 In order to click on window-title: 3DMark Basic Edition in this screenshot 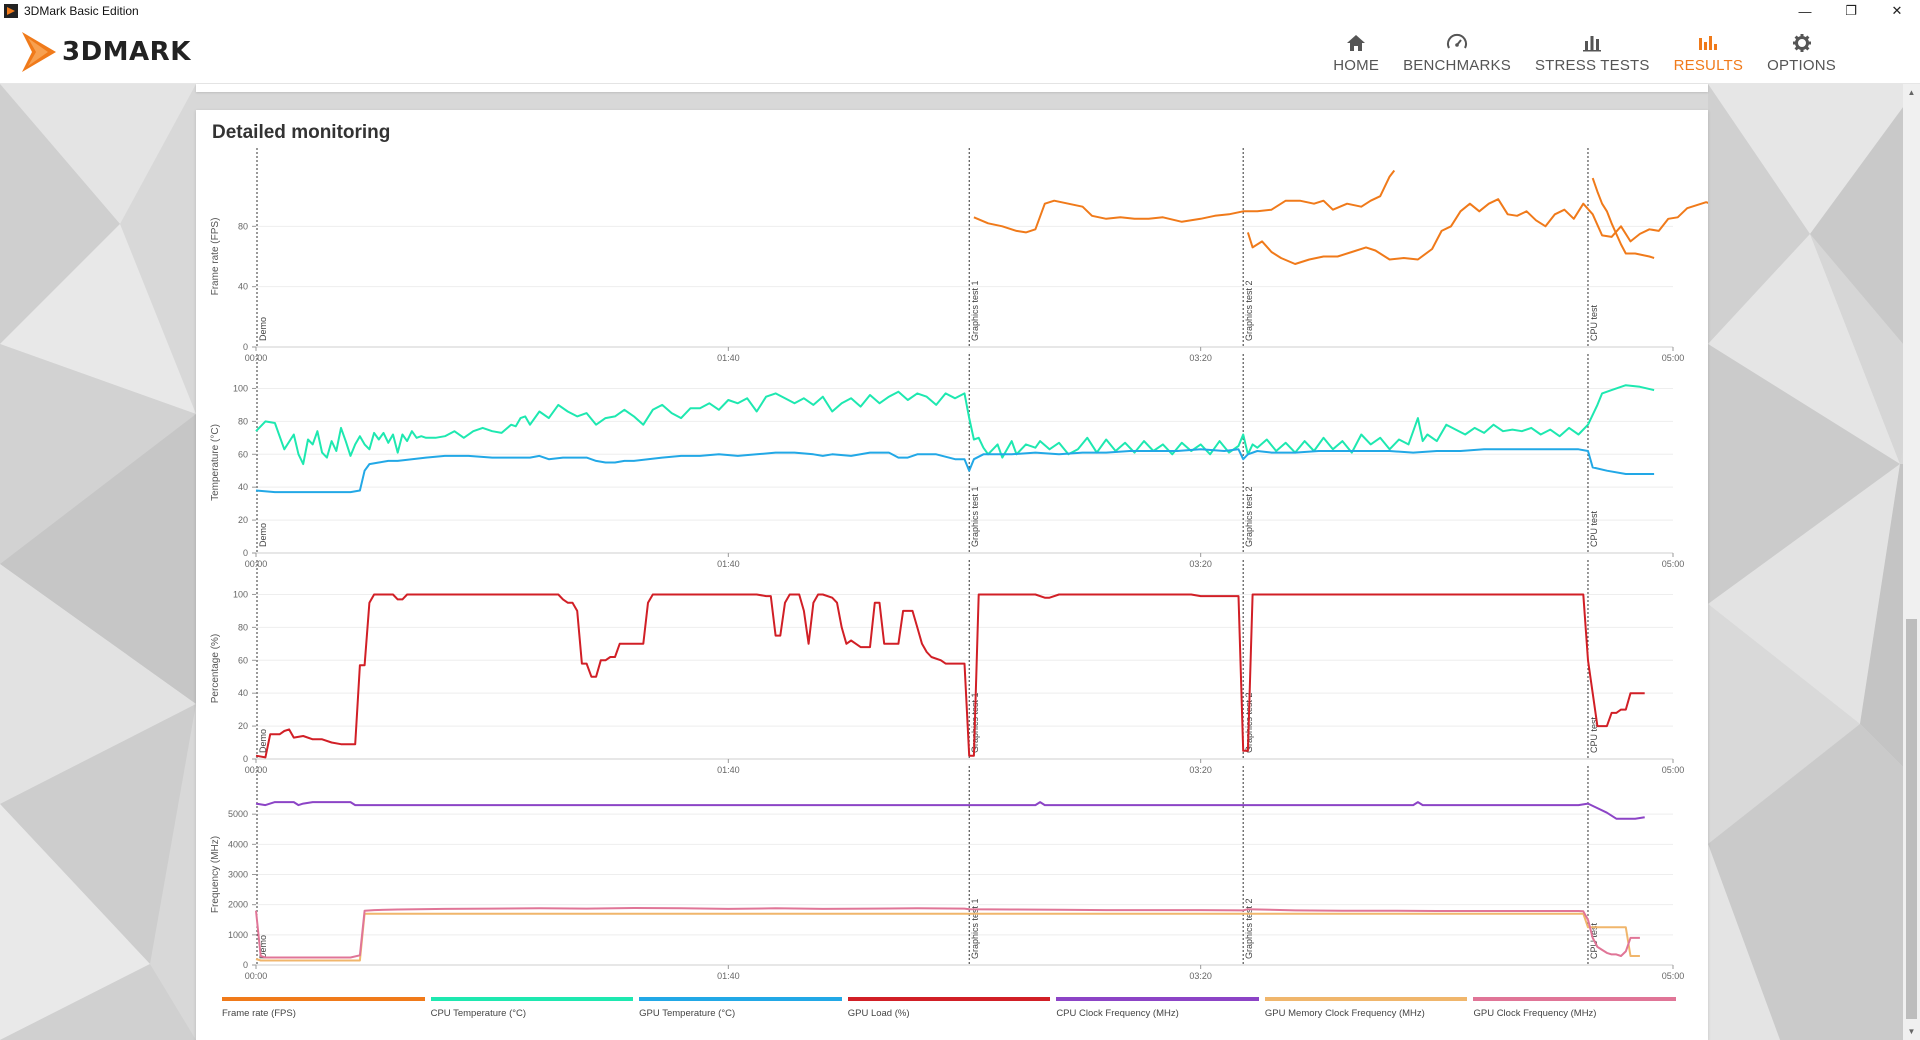, I will do `click(81, 11)`.